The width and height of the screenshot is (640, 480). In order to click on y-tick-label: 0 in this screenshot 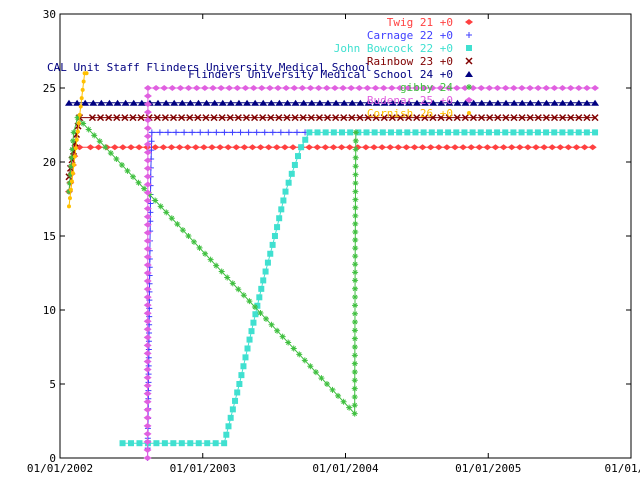, I will do `click(52, 458)`.